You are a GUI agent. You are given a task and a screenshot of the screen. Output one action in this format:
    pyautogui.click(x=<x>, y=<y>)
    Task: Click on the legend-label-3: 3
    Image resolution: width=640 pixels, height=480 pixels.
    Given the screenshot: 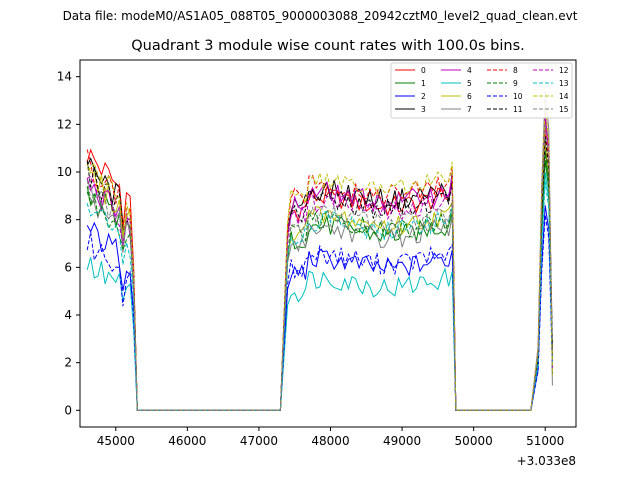 What is the action you would take?
    pyautogui.click(x=423, y=109)
    